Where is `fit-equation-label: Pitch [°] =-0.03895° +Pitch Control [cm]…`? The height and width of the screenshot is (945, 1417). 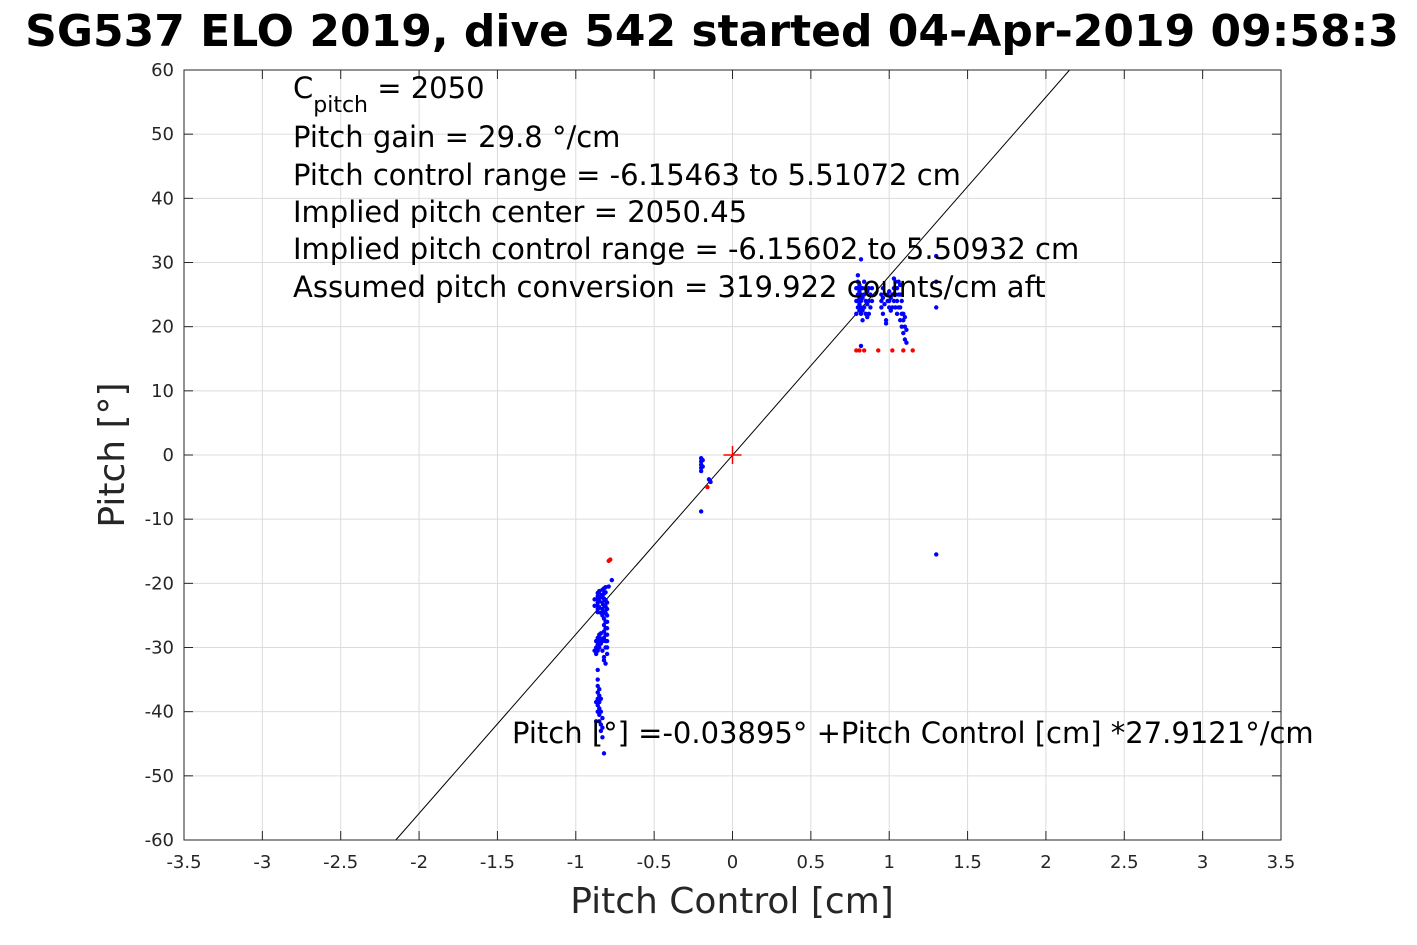 fit-equation-label: Pitch [°] =-0.03895° +Pitch Control [cm]… is located at coordinates (913, 733).